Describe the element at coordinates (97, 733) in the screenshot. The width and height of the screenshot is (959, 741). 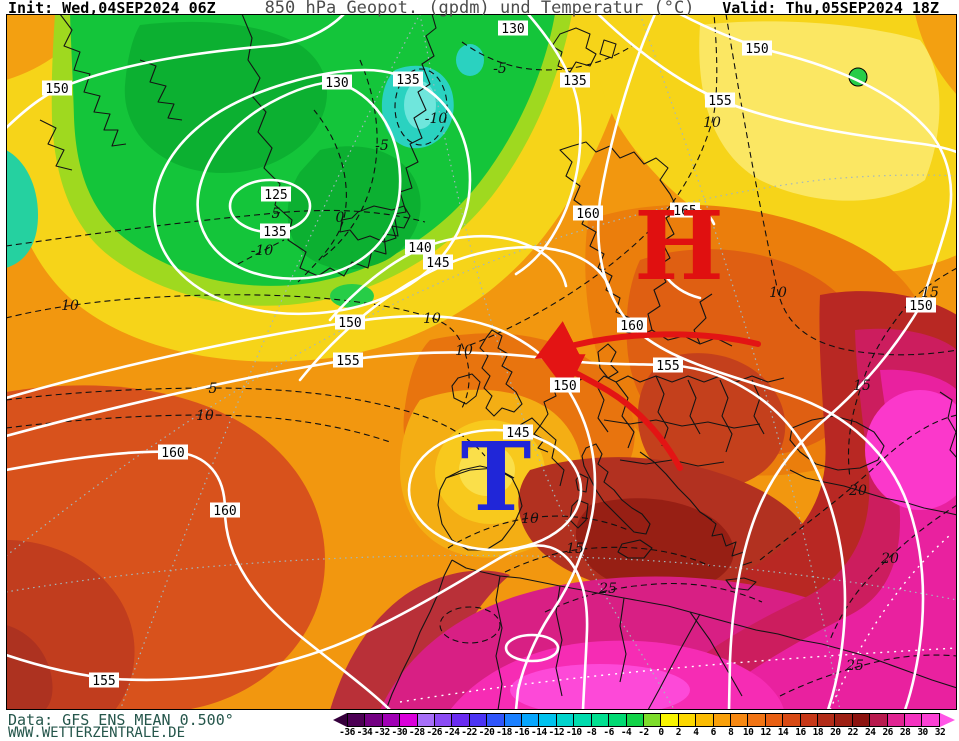
I see `website-label: WWW.WETTERZENTRALE.DE` at that location.